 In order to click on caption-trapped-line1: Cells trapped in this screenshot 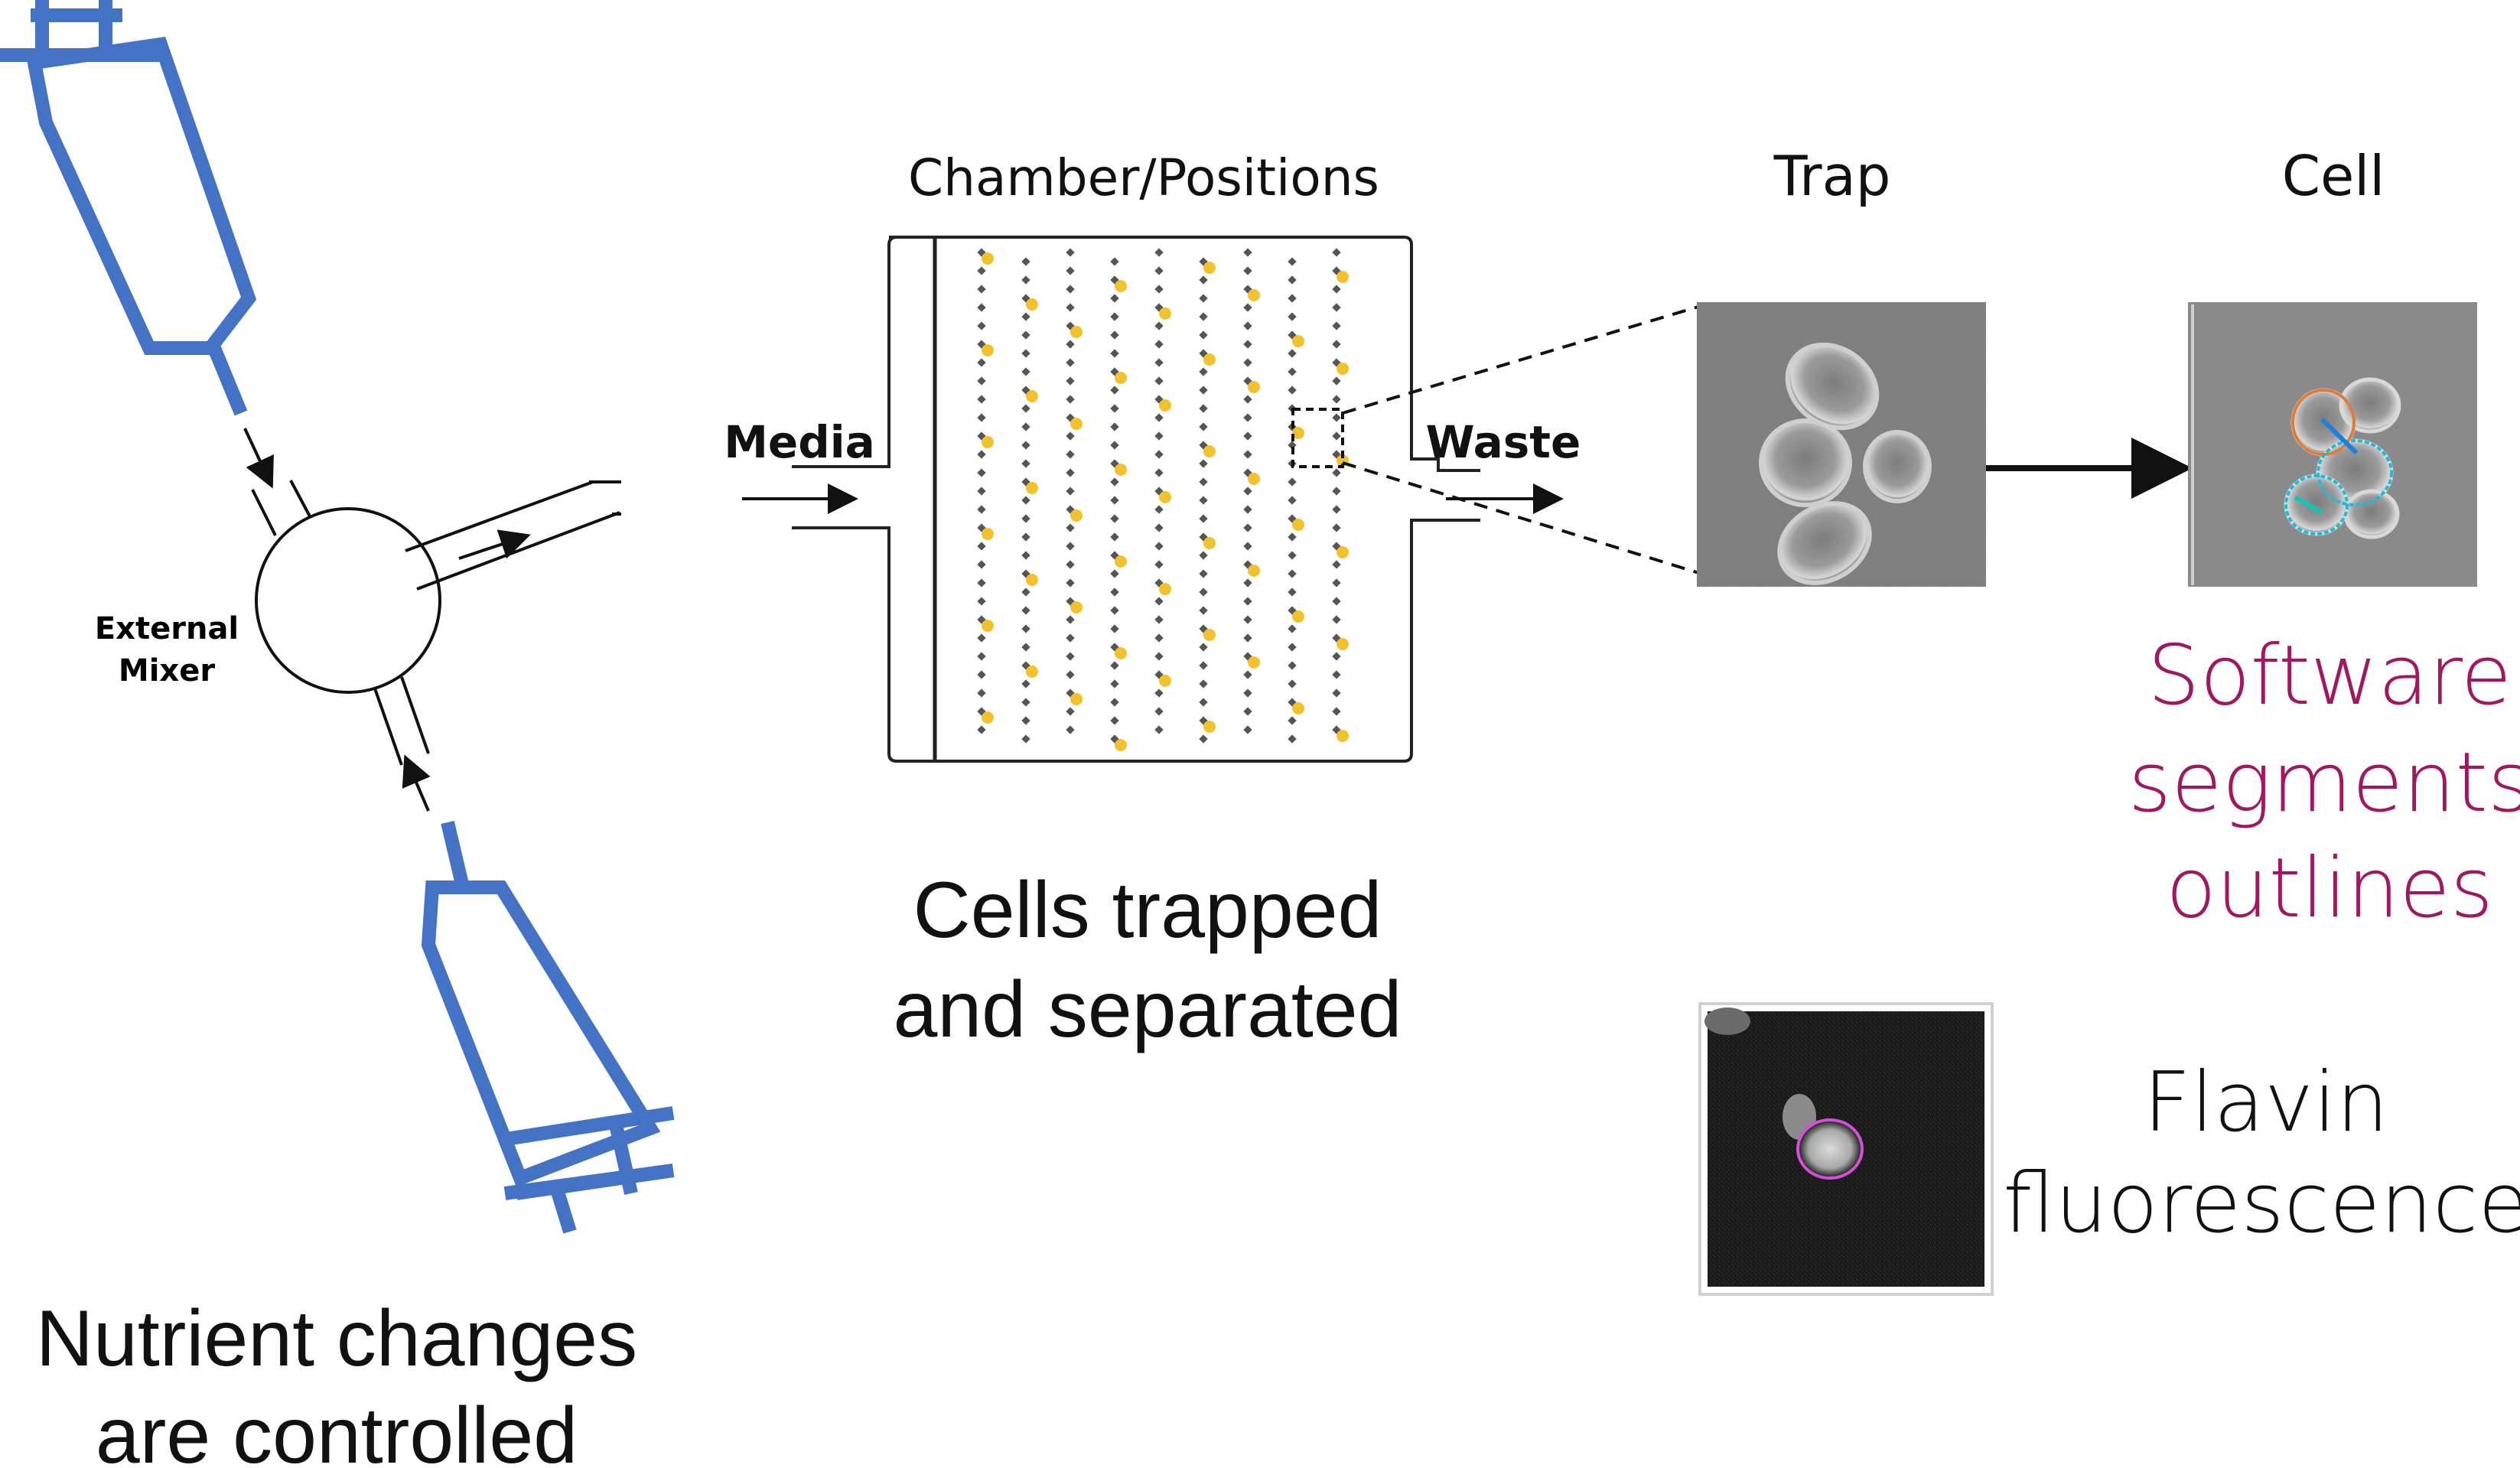, I will do `click(1147, 911)`.